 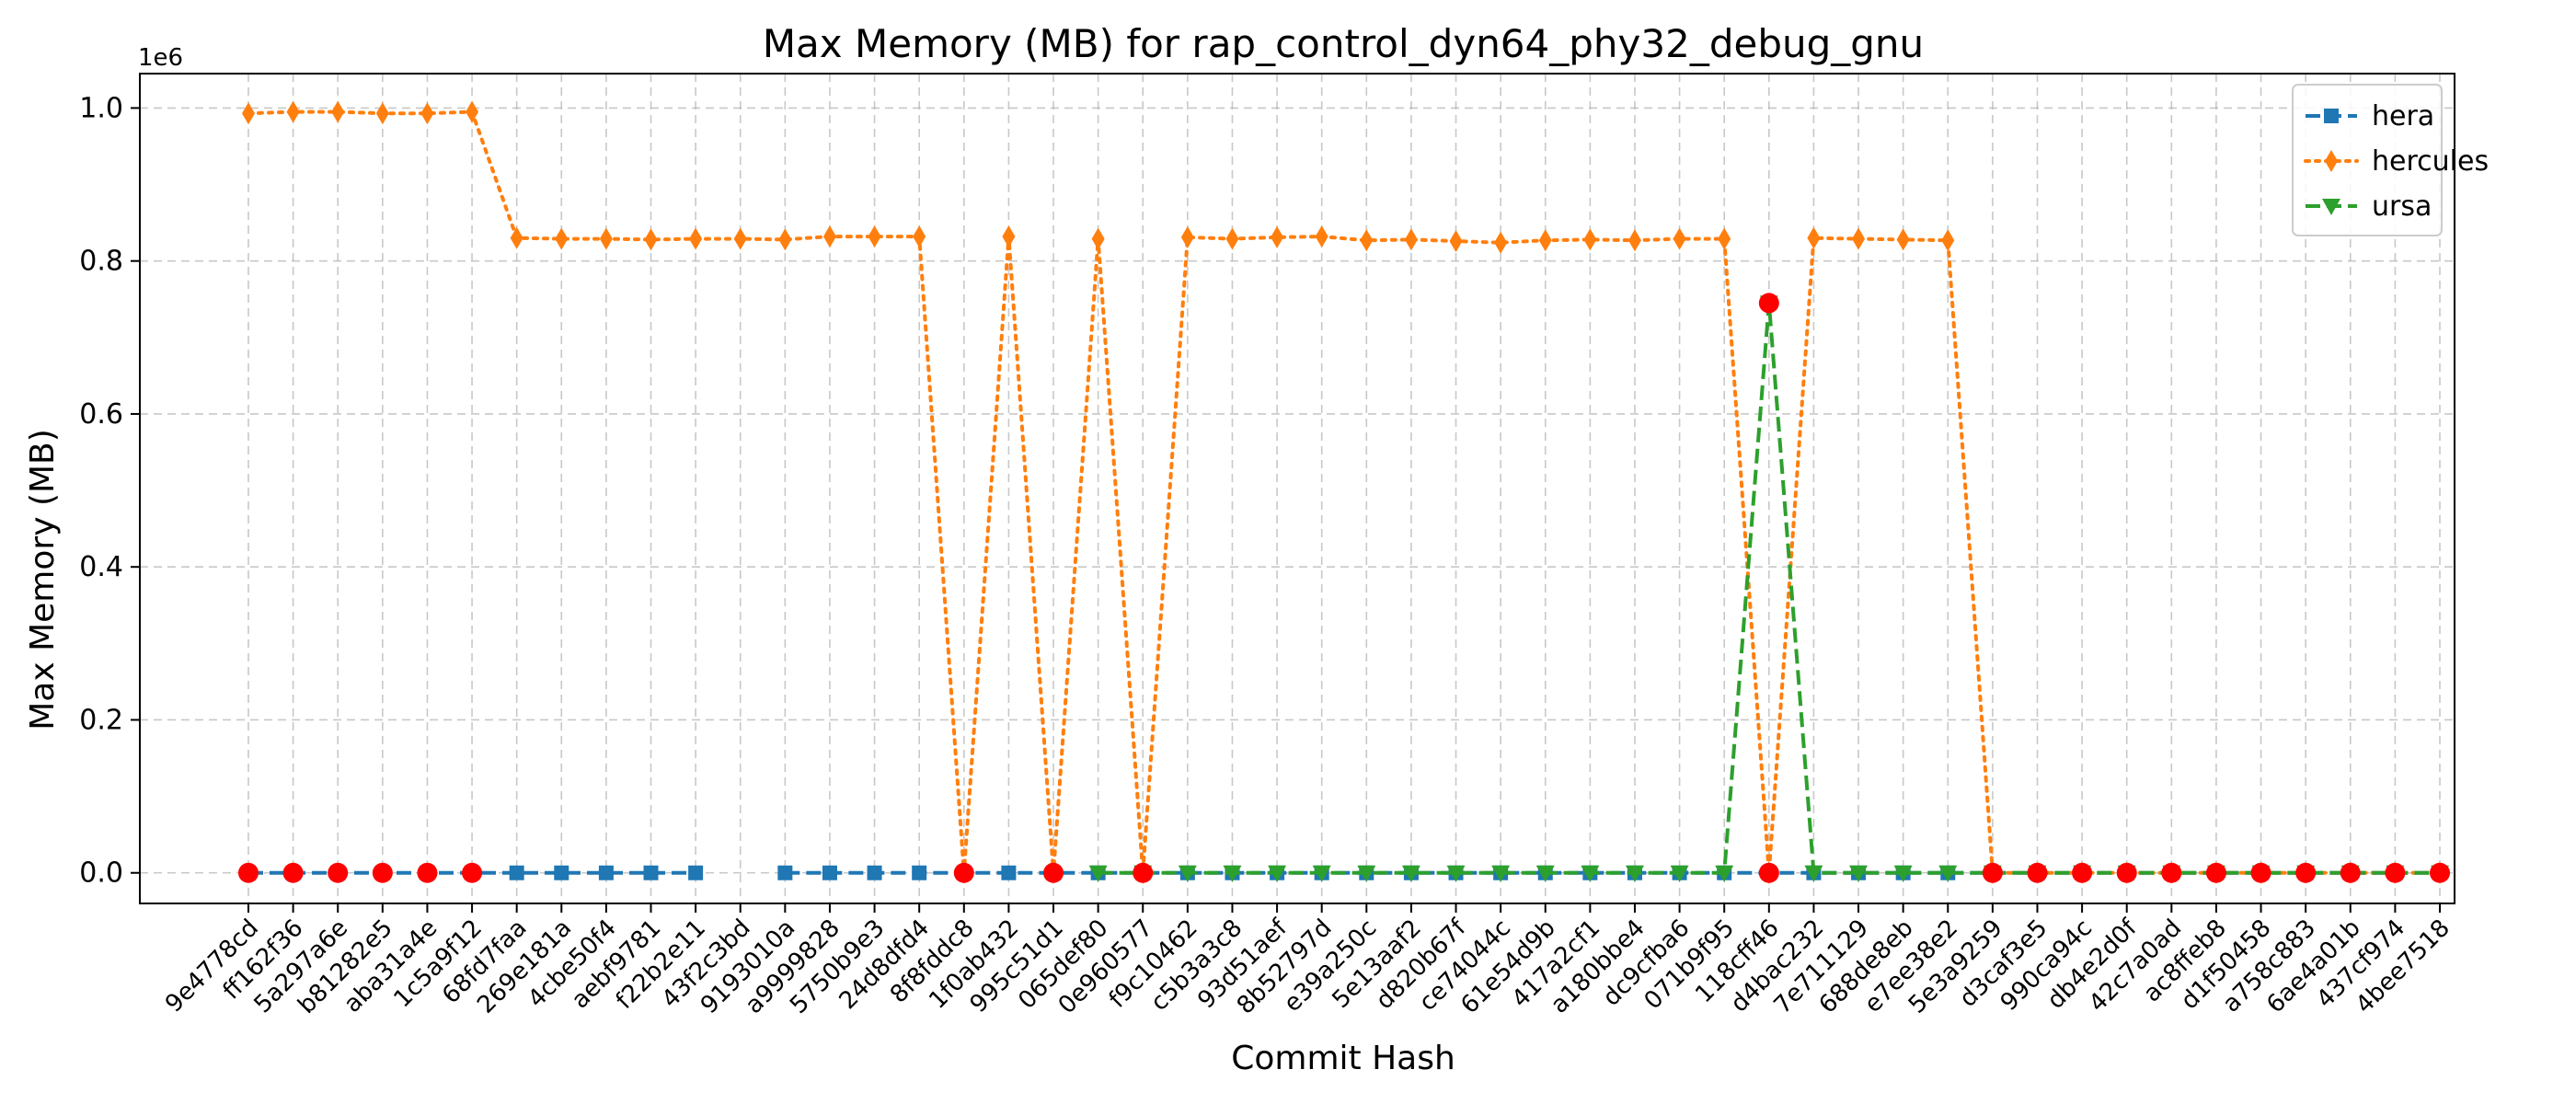 I want to click on legend-label: hercules, so click(x=2430, y=161).